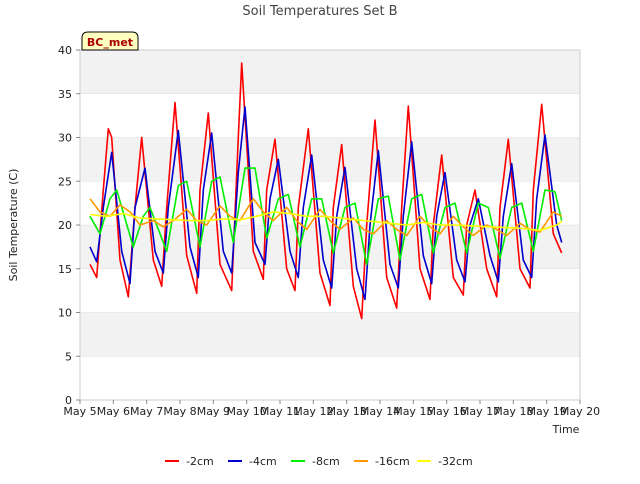 The width and height of the screenshot is (640, 484). Describe the element at coordinates (263, 461) in the screenshot. I see `legend-label: -4cm` at that location.